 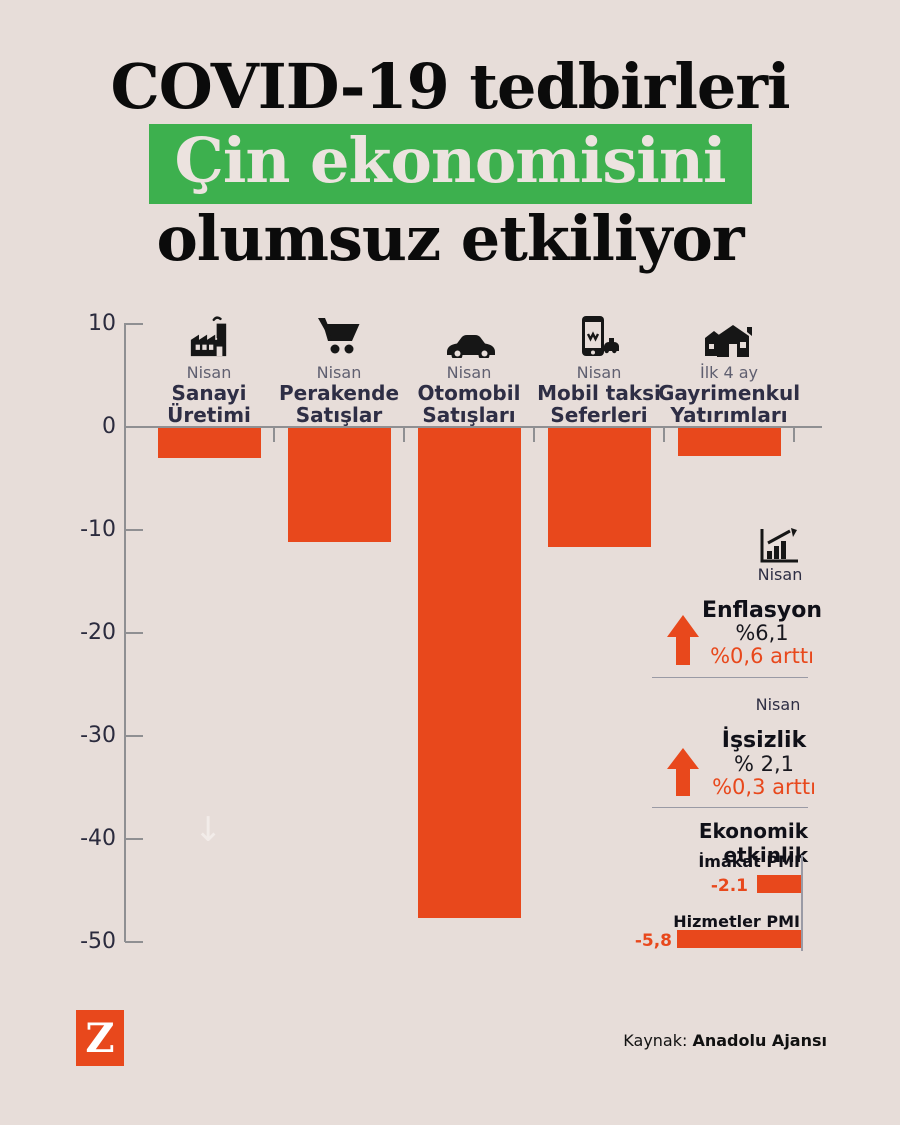 I want to click on category-perakende-satislar: Nisan Perakende Satışlar, so click(x=339, y=369).